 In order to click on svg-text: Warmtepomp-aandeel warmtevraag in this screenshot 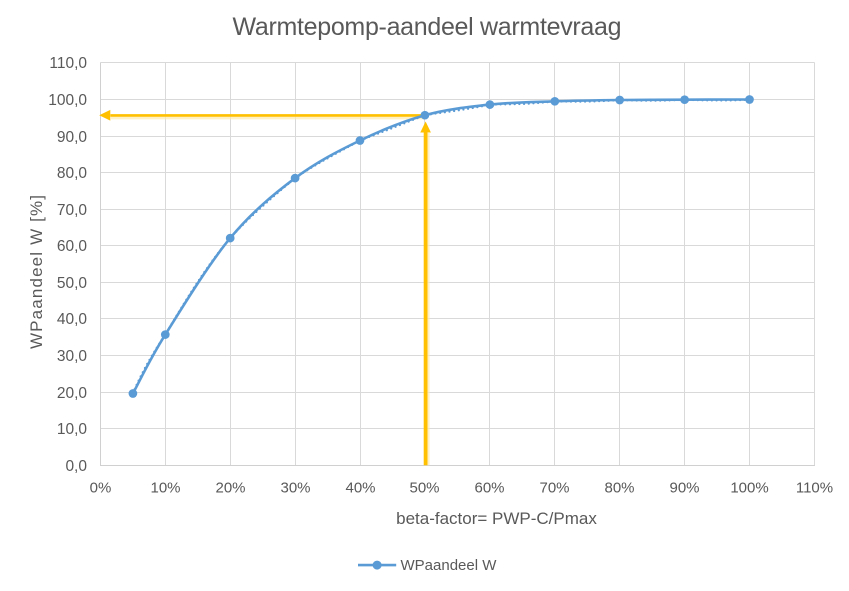, I will do `click(427, 27)`.